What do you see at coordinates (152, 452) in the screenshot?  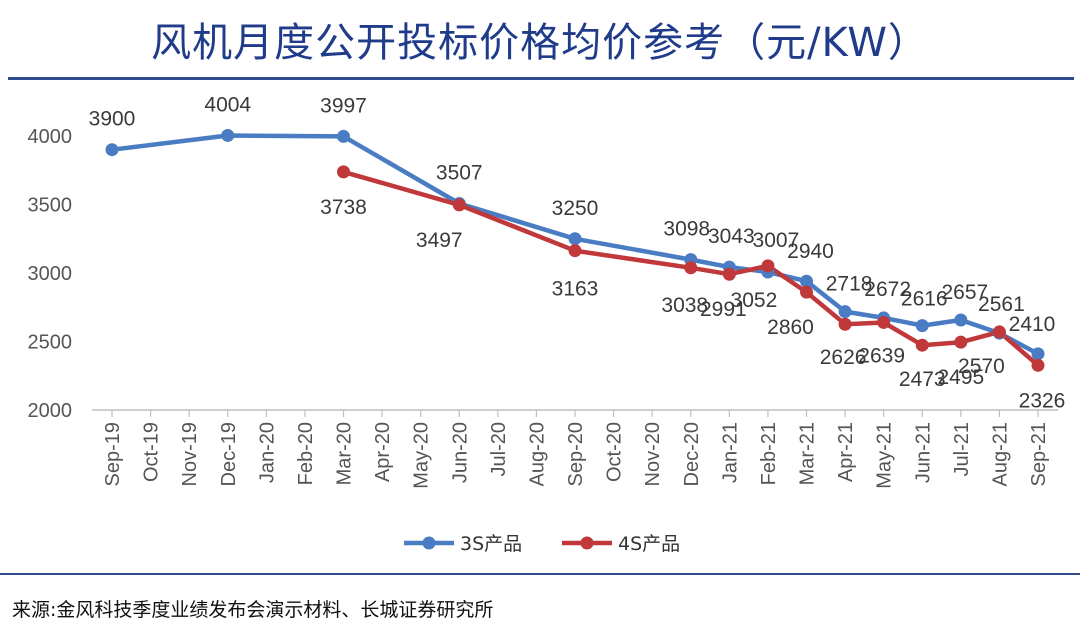 I see `x-tick-label: Oct-19` at bounding box center [152, 452].